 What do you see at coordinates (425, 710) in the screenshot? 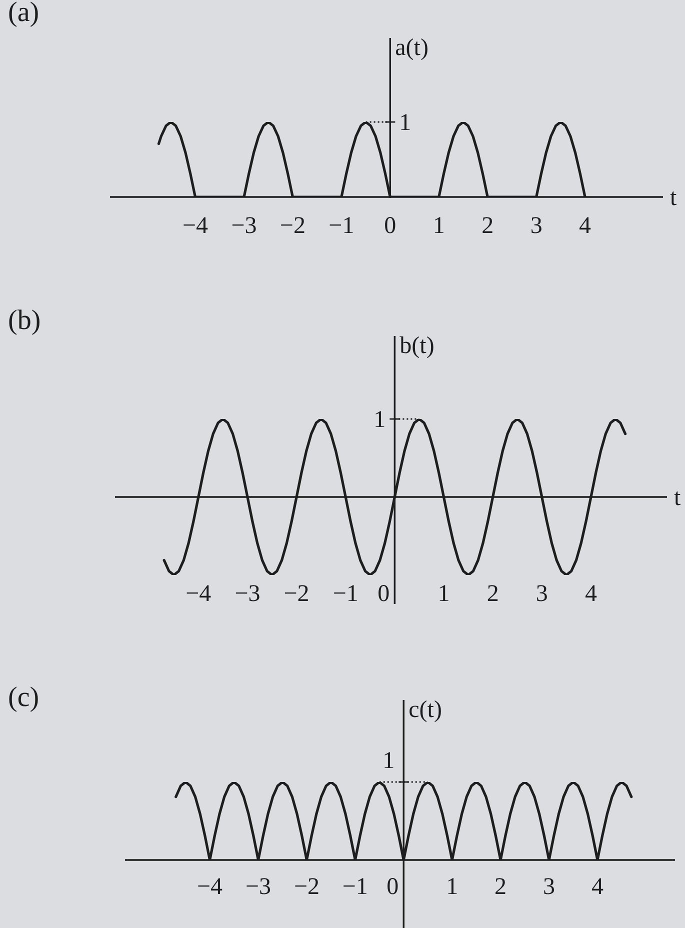
I see `y-axis-title: c(t)` at bounding box center [425, 710].